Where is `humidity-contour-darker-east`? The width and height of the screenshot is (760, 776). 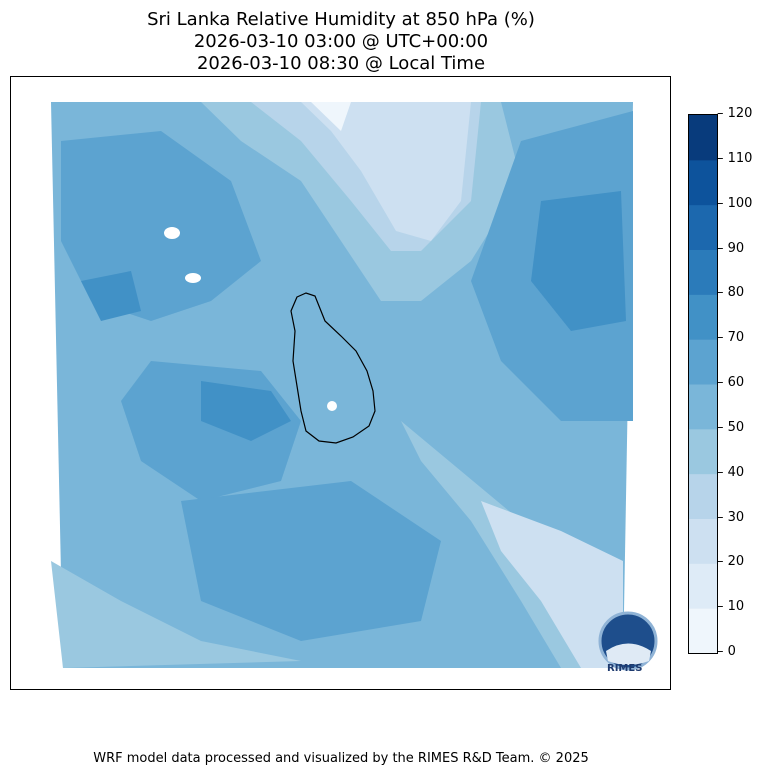 humidity-contour-darker-east is located at coordinates (578, 261).